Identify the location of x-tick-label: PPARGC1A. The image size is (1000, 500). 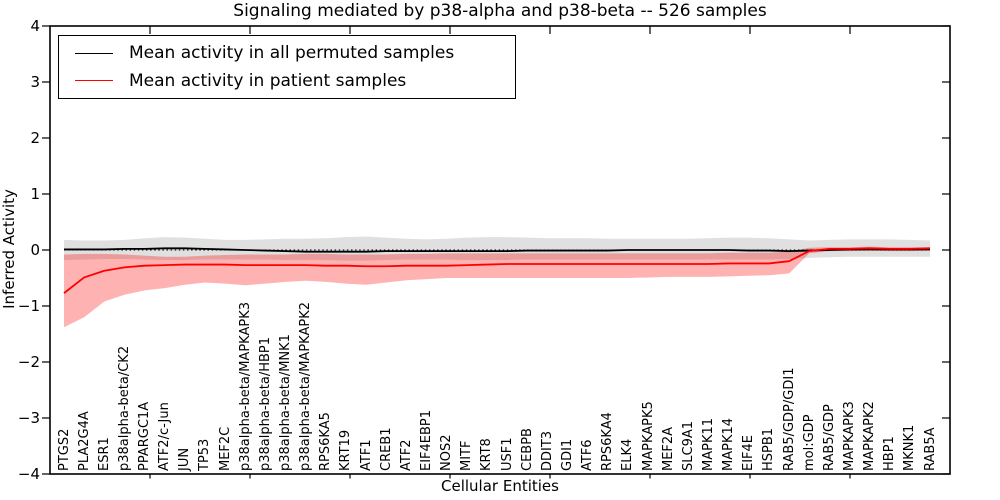
(145, 436).